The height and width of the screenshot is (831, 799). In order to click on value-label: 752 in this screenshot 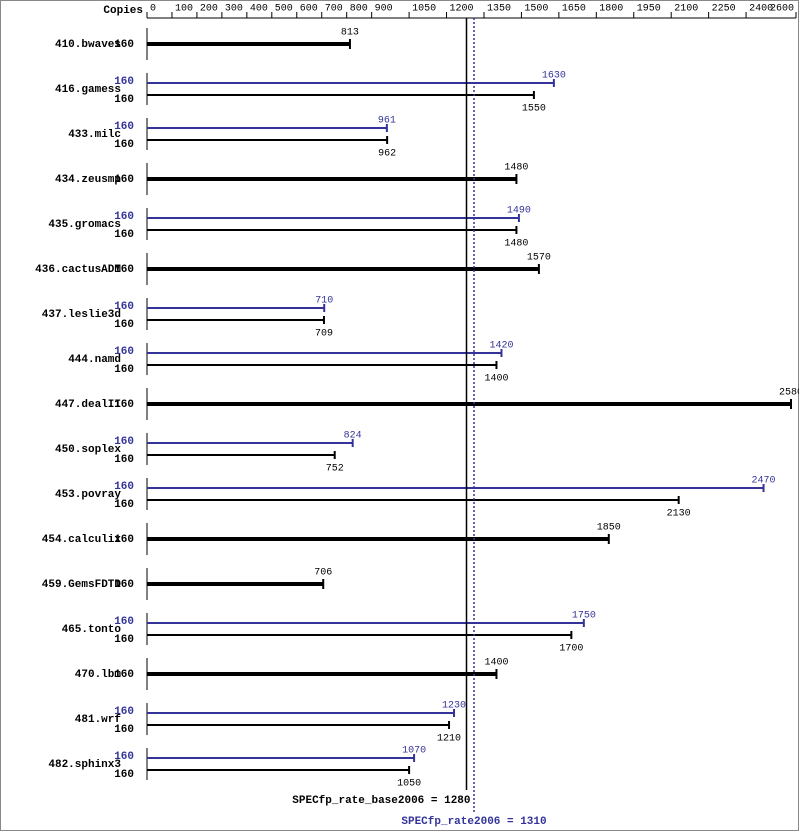, I will do `click(335, 469)`.